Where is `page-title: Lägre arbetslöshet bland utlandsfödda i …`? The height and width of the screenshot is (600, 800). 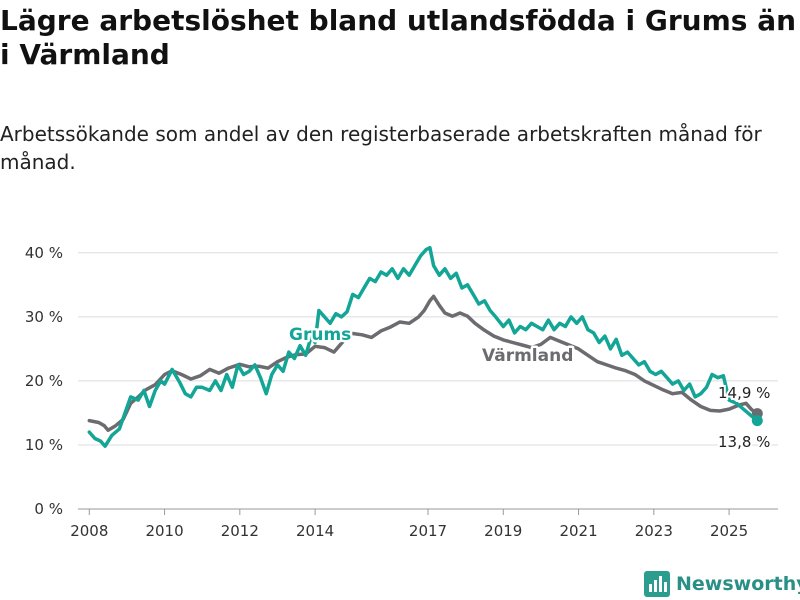
page-title: Lägre arbetslöshet bland utlandsfödda i … is located at coordinates (398, 37).